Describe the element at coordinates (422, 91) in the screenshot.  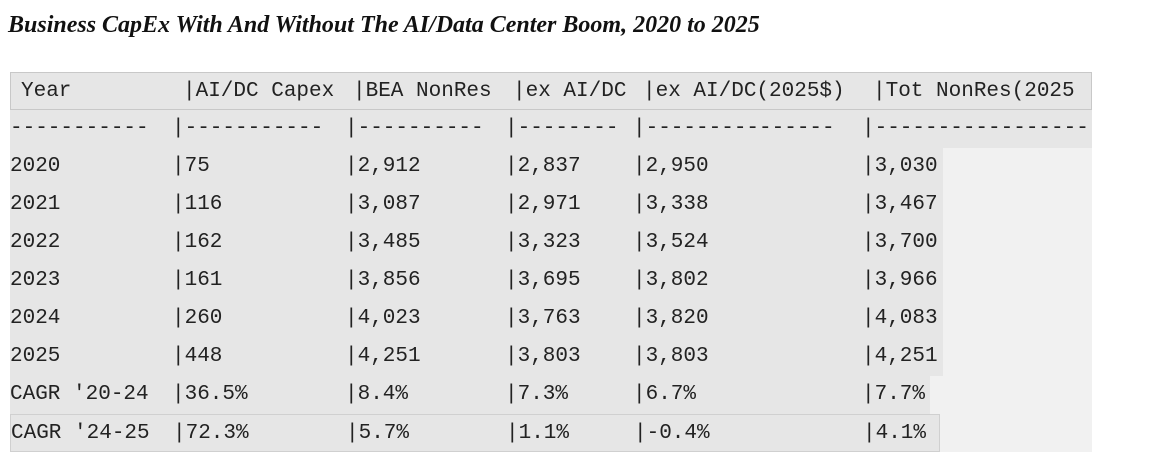
I see `column-header: |BEA NonRes` at that location.